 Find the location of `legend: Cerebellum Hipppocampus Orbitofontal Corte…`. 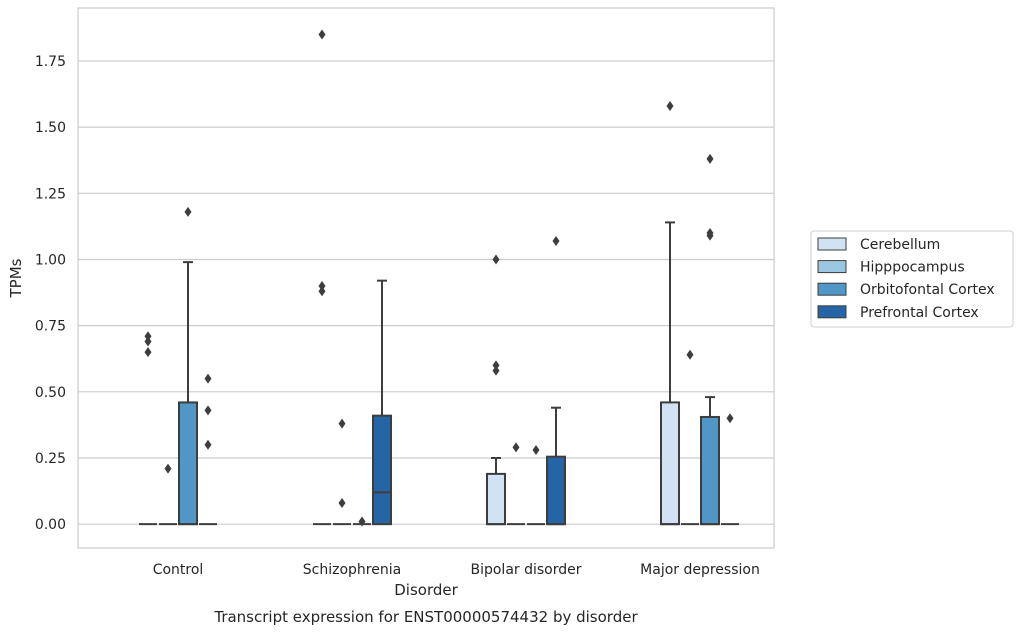

legend: Cerebellum Hipppocampus Orbitofontal Corte… is located at coordinates (912, 279).